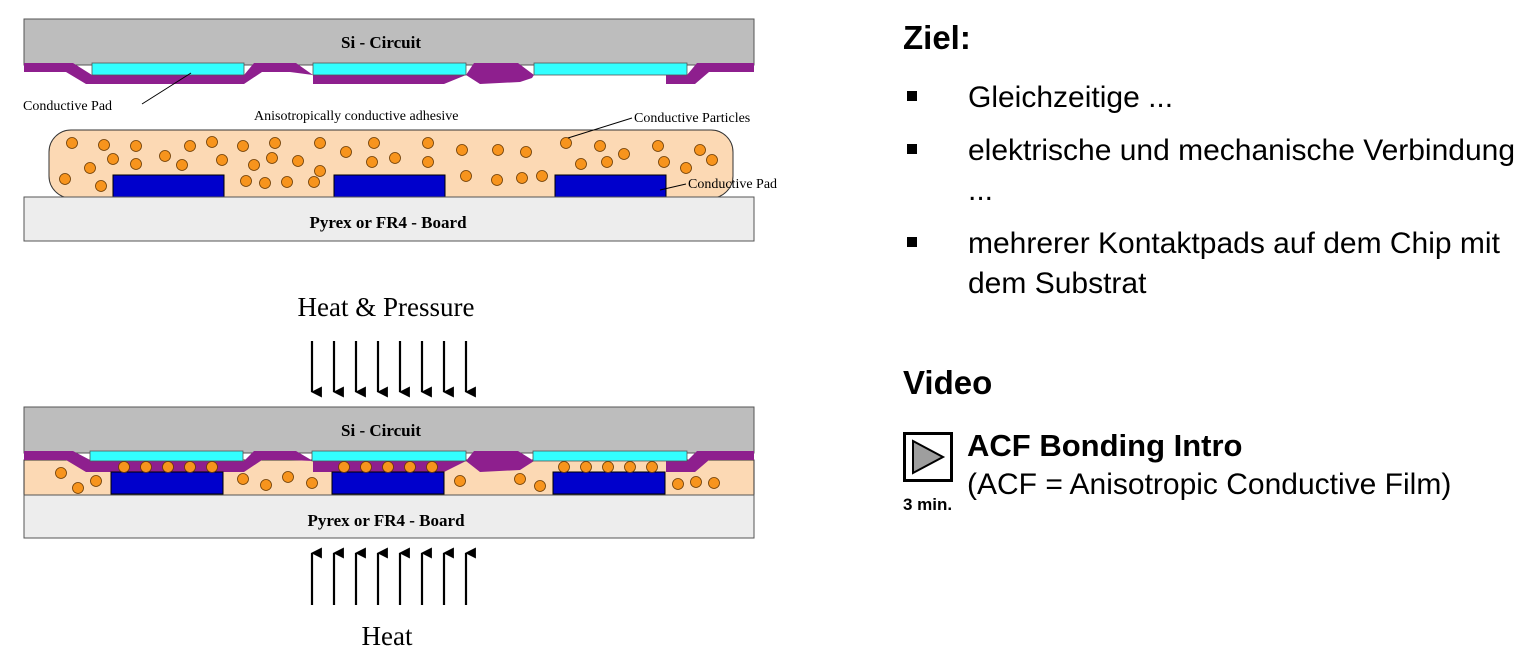 This screenshot has width=1539, height=657. What do you see at coordinates (386, 307) in the screenshot?
I see `heat-pressure-label: Heat & Pressure` at bounding box center [386, 307].